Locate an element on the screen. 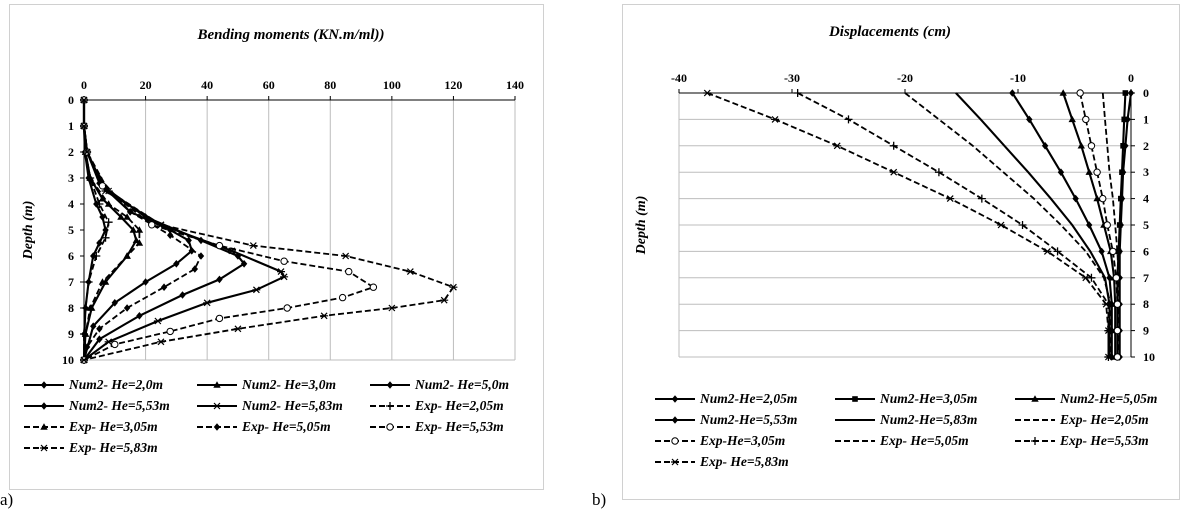 The height and width of the screenshot is (513, 1183). y-axis-label: Depth (m) is located at coordinates (28, 231).